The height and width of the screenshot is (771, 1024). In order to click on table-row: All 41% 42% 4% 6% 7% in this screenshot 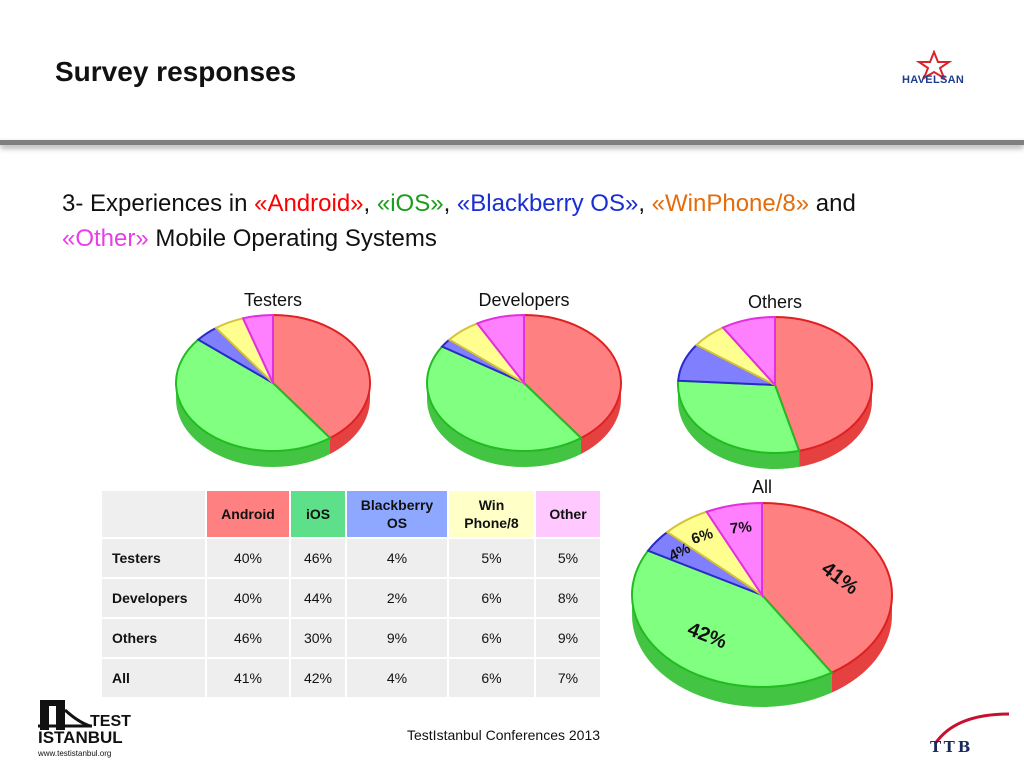, I will do `click(351, 678)`.